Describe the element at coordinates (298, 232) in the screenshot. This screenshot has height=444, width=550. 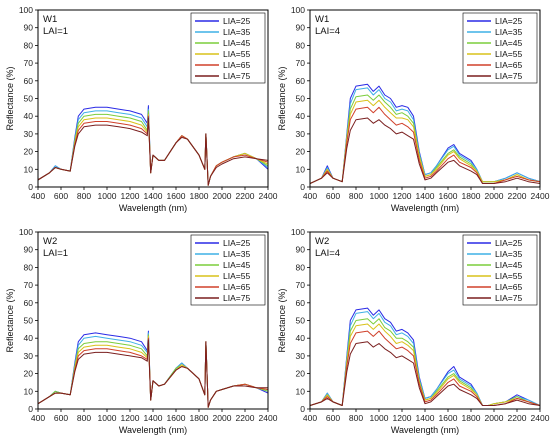
I see `y-tick-label: 100` at that location.